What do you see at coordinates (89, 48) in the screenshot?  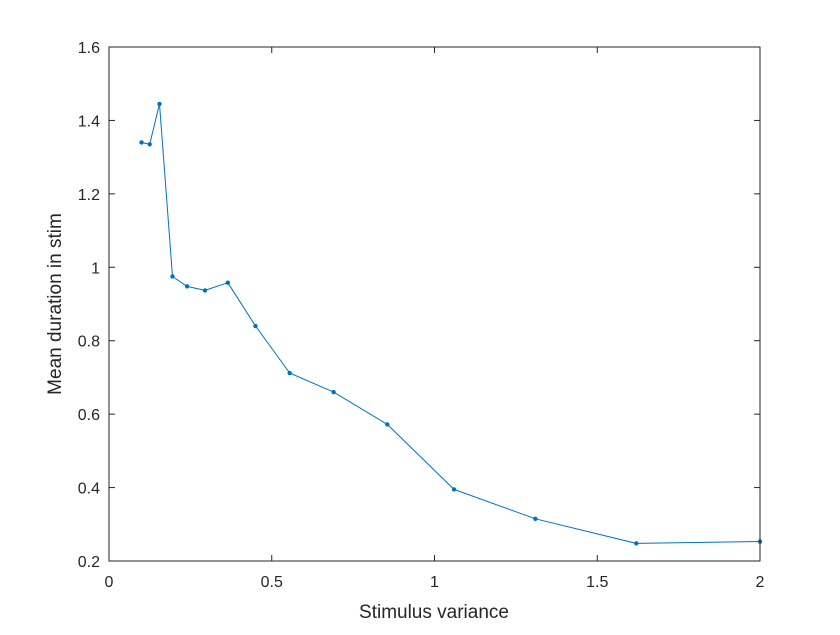 I see `y-tick-label: 1.6` at bounding box center [89, 48].